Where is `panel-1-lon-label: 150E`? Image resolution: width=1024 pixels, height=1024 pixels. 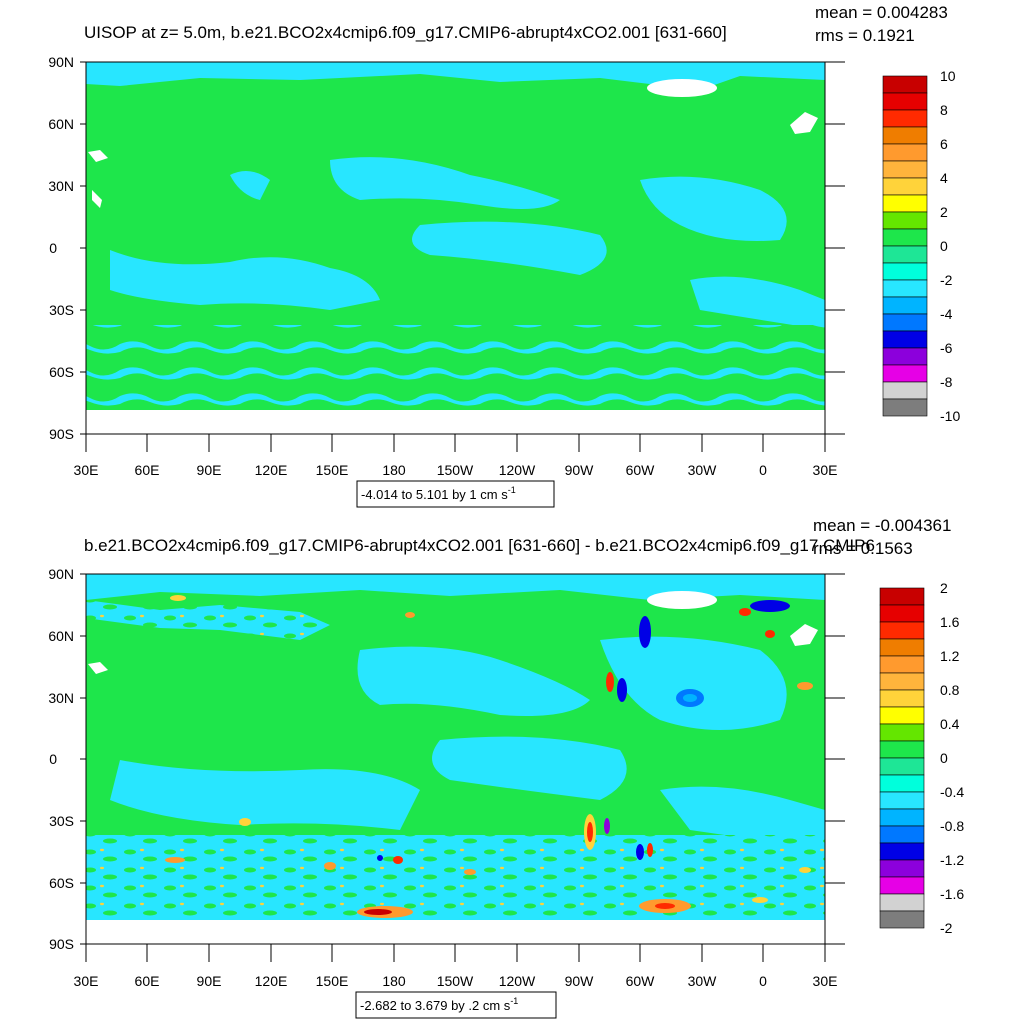
panel-1-lon-label: 150E is located at coordinates (332, 470).